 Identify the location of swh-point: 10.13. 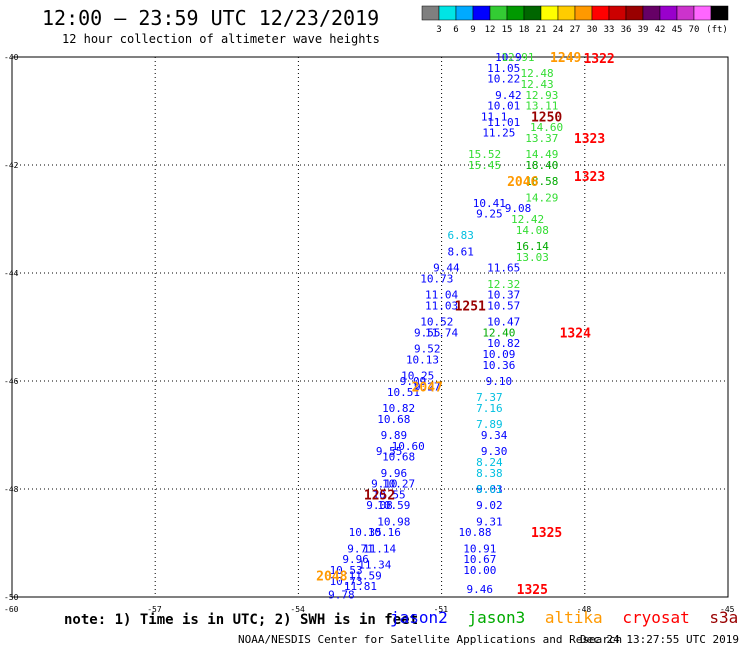
(422, 359).